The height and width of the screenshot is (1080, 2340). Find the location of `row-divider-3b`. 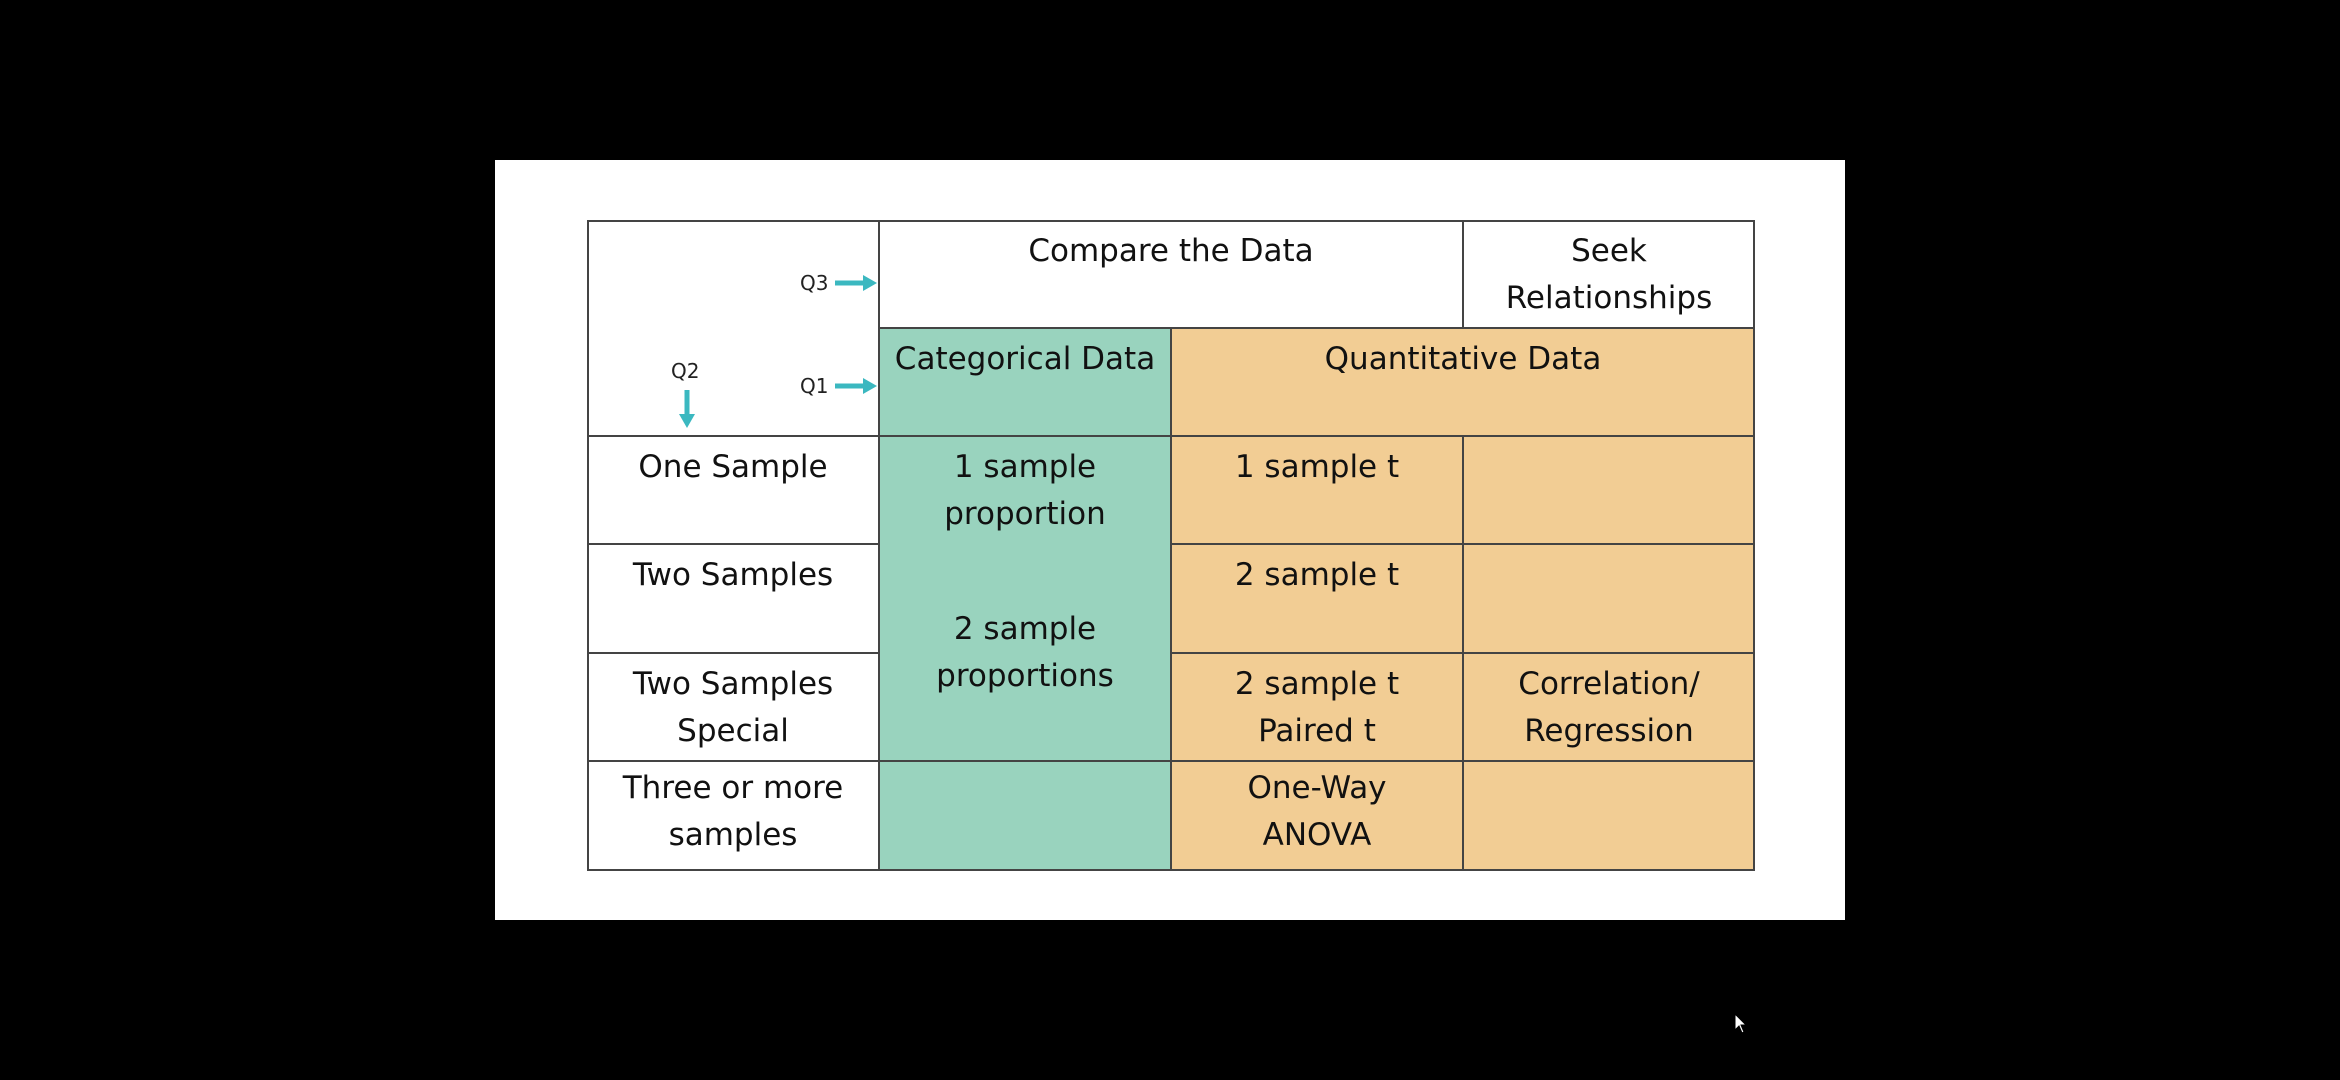

row-divider-3b is located at coordinates (1463, 653).